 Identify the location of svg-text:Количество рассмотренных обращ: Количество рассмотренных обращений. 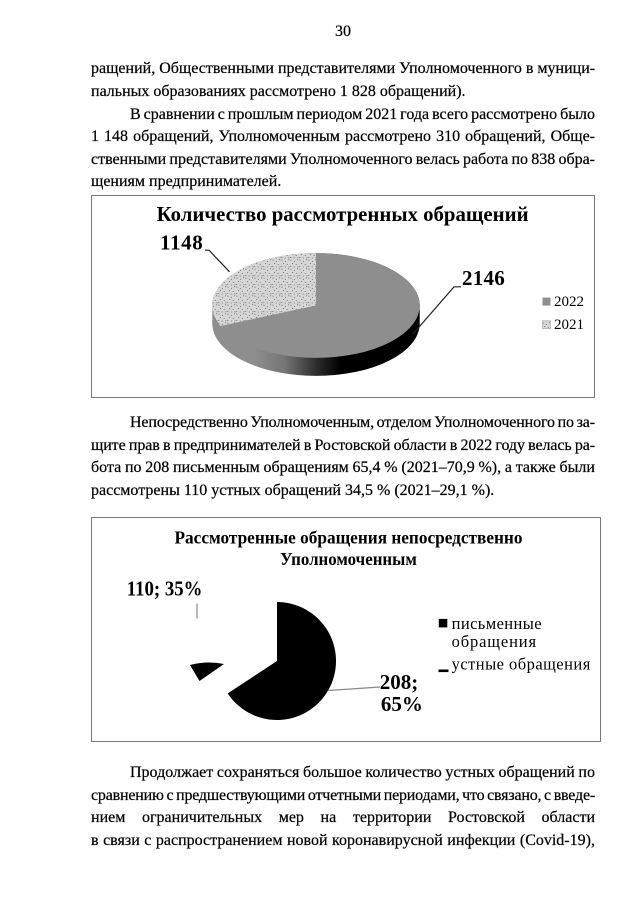
(343, 214).